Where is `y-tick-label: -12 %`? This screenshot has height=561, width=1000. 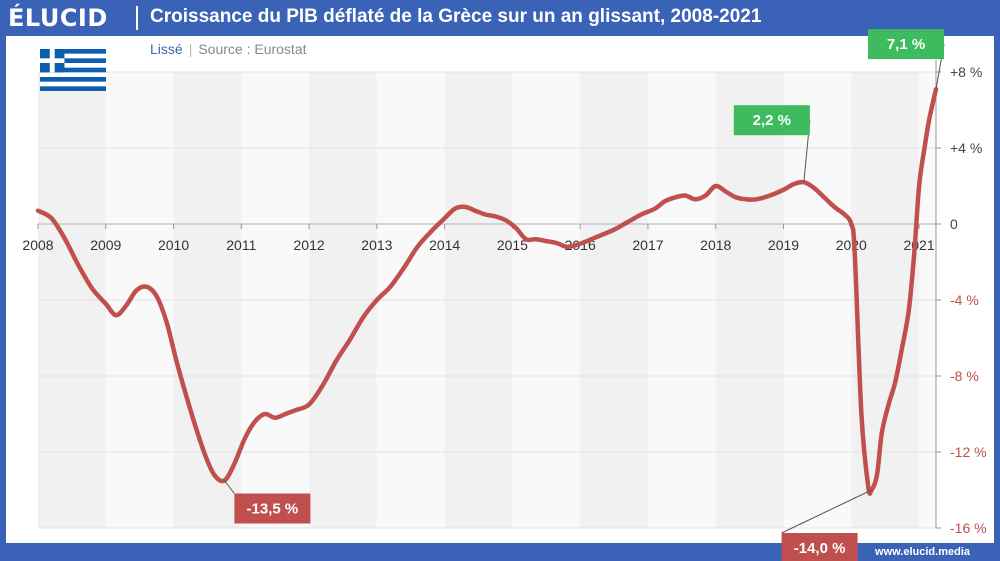
y-tick-label: -12 % is located at coordinates (968, 452).